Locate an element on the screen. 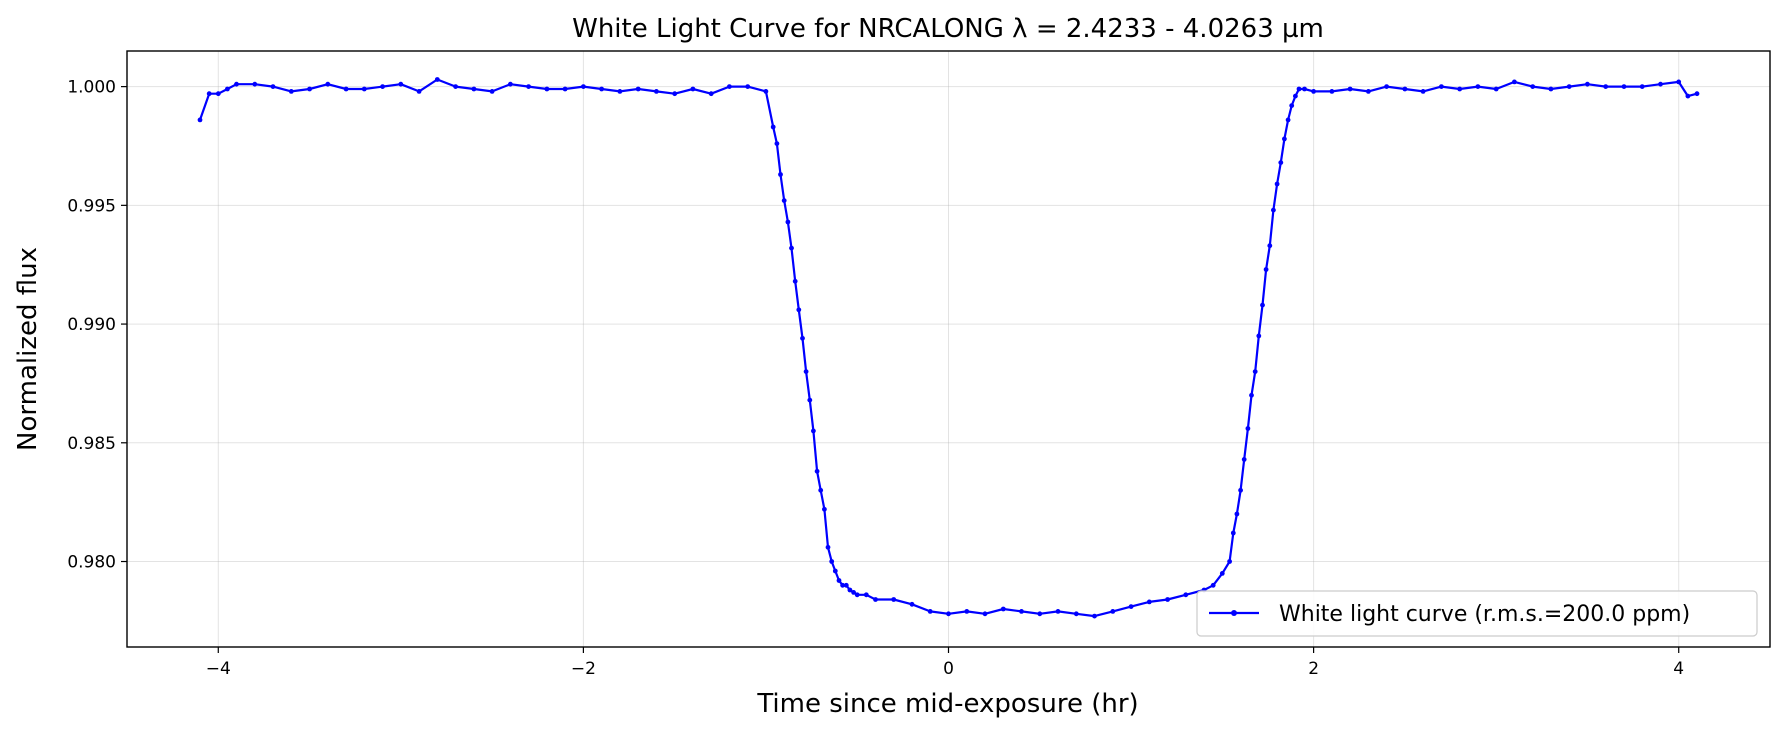  x-axis-label: Time since mid-exposure (hr) is located at coordinates (947, 704).